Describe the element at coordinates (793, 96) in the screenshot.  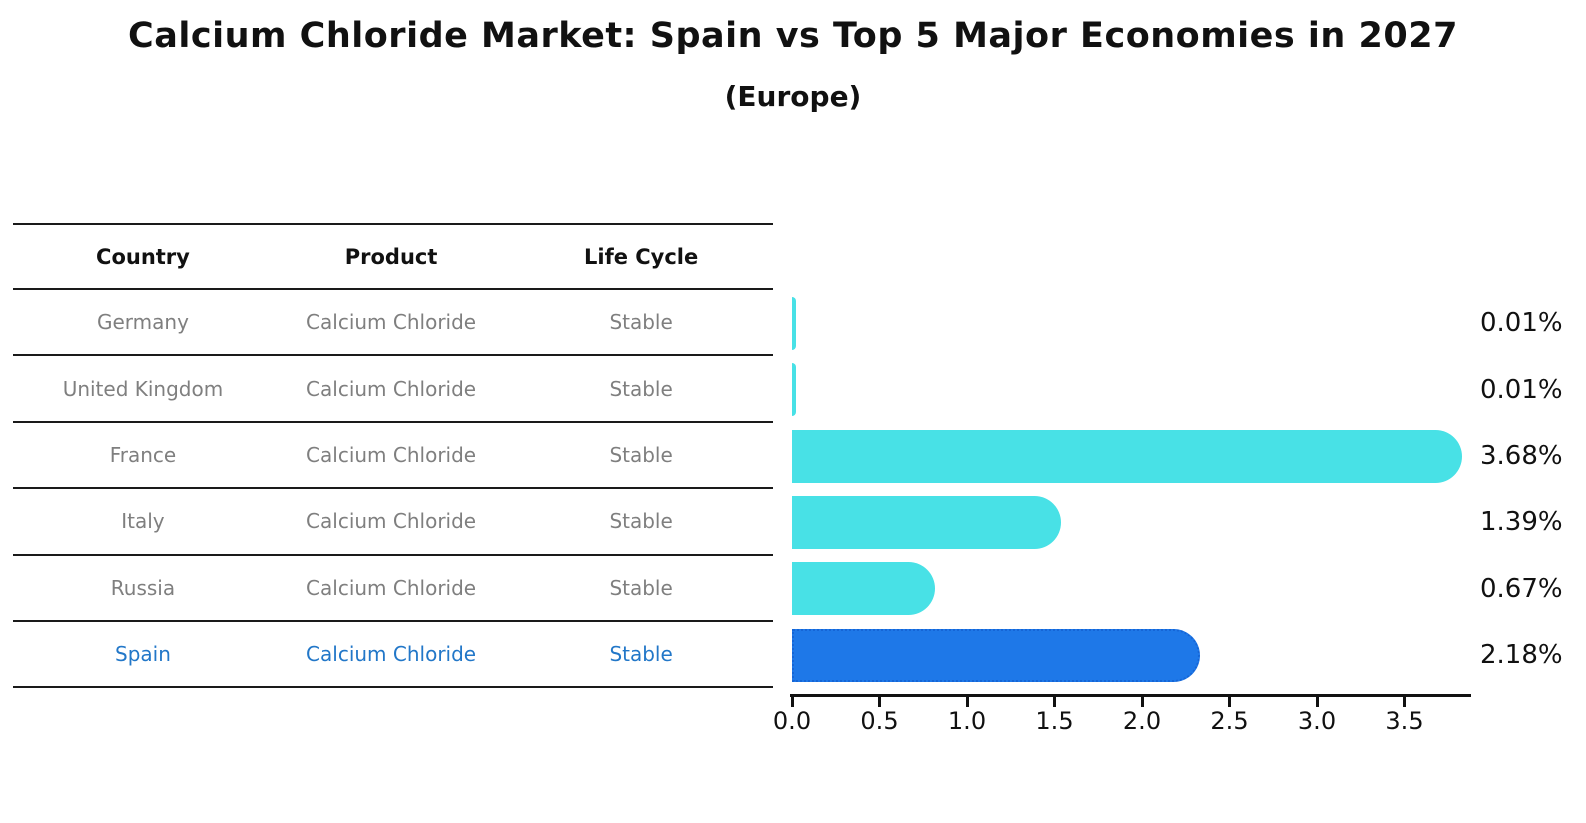
I see `chart-subtitle: (Europe)` at that location.